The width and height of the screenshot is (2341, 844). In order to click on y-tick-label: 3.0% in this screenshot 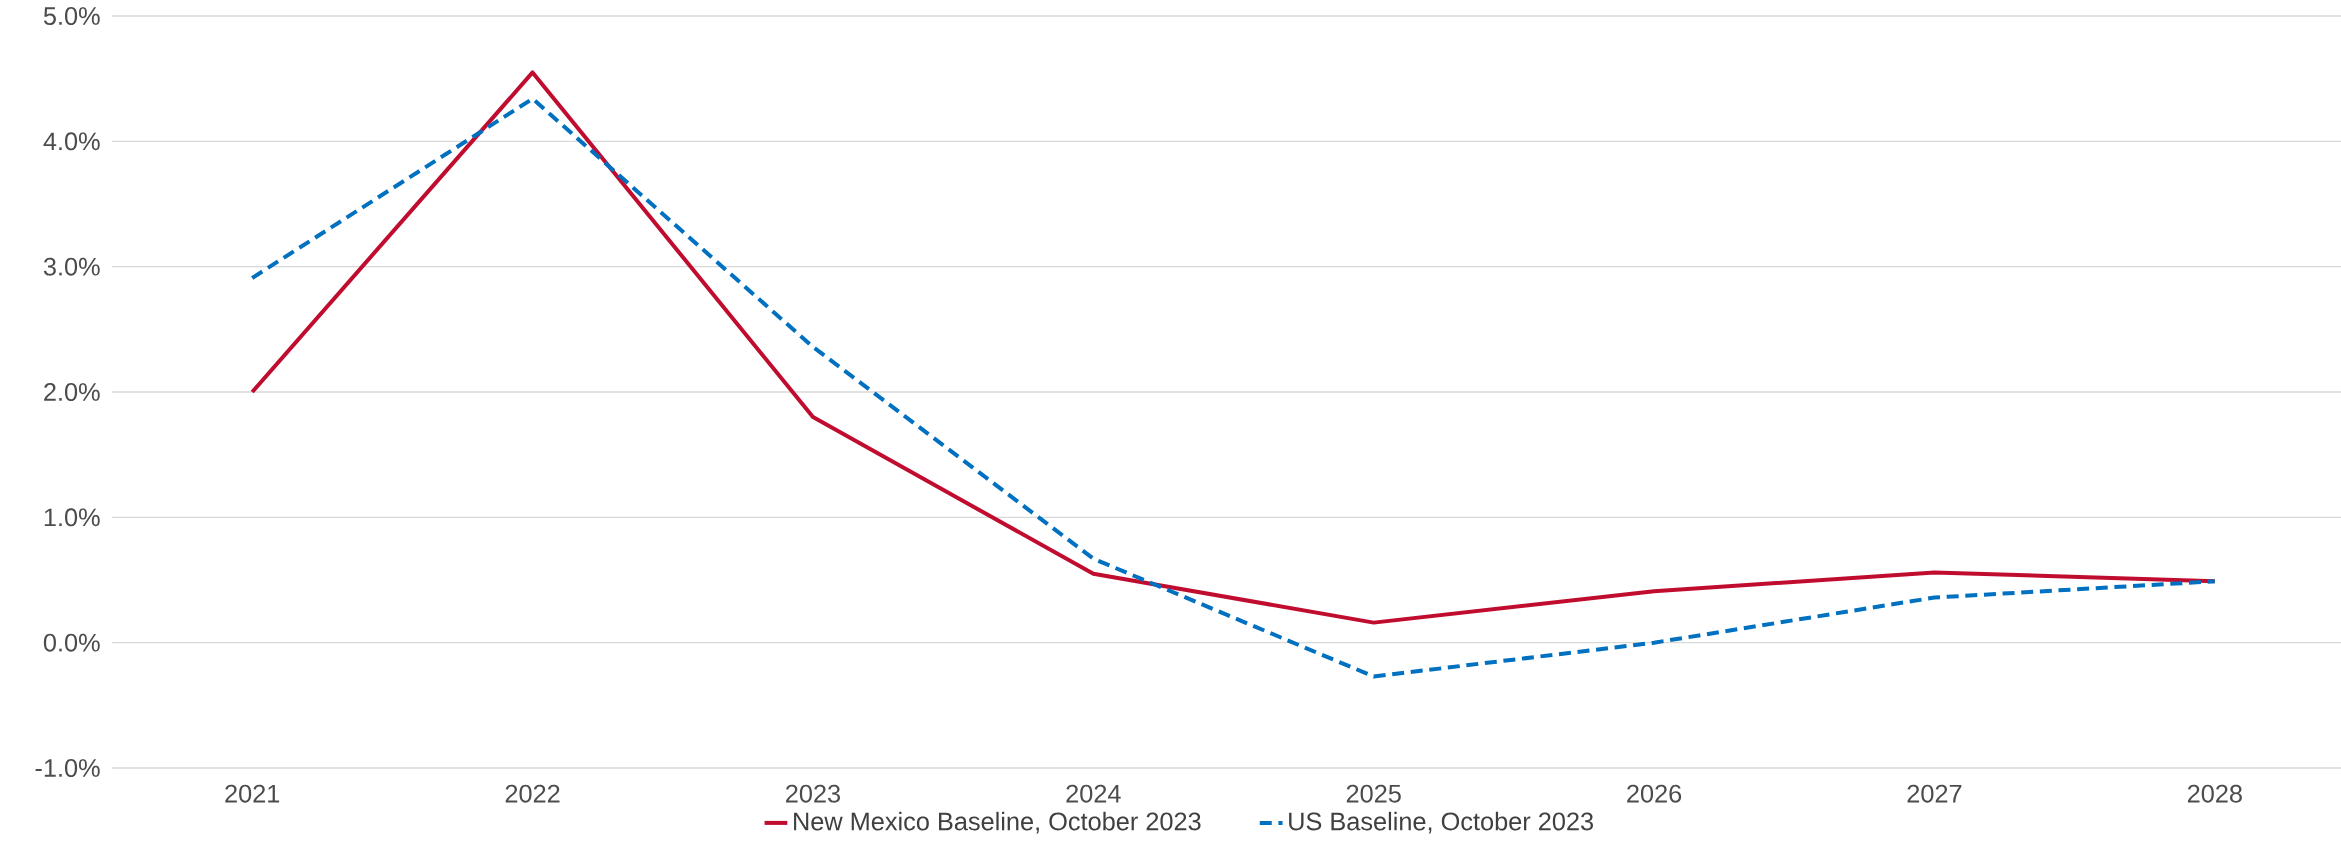, I will do `click(71, 266)`.